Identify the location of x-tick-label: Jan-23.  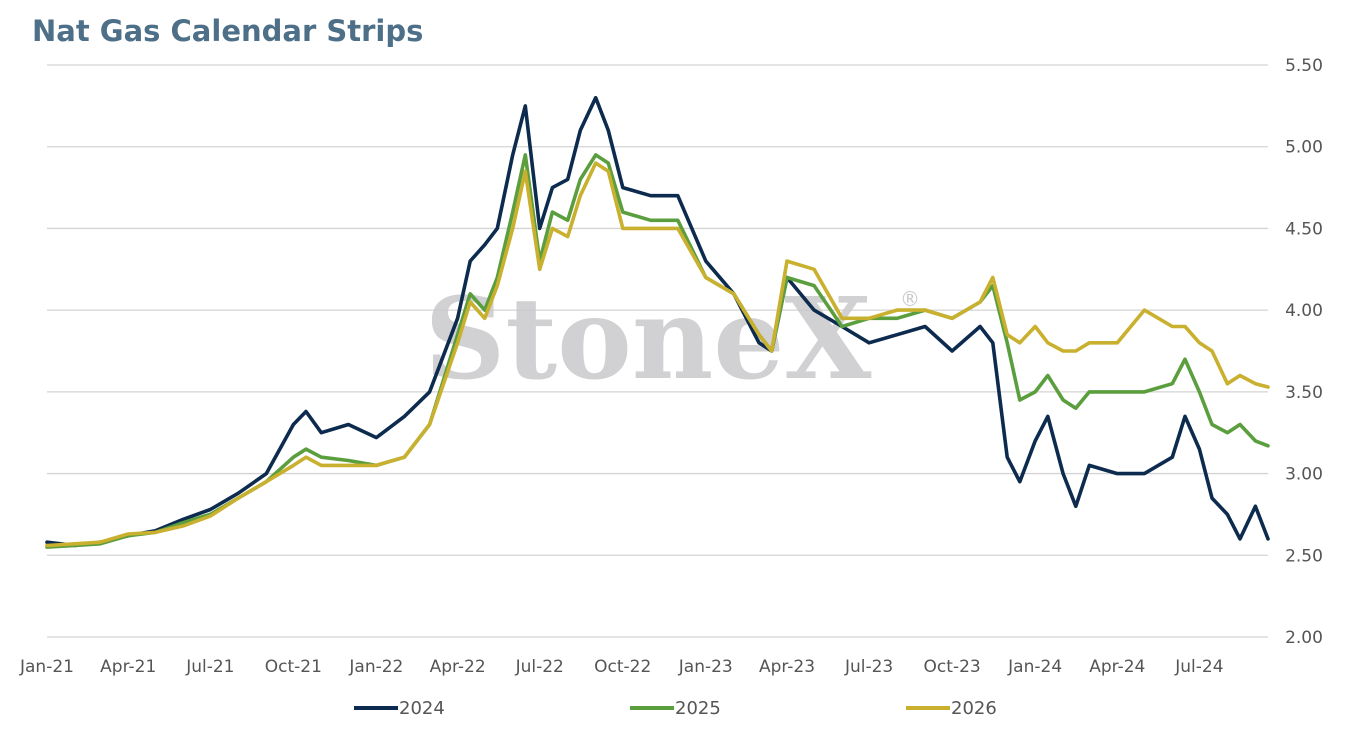
(705, 667).